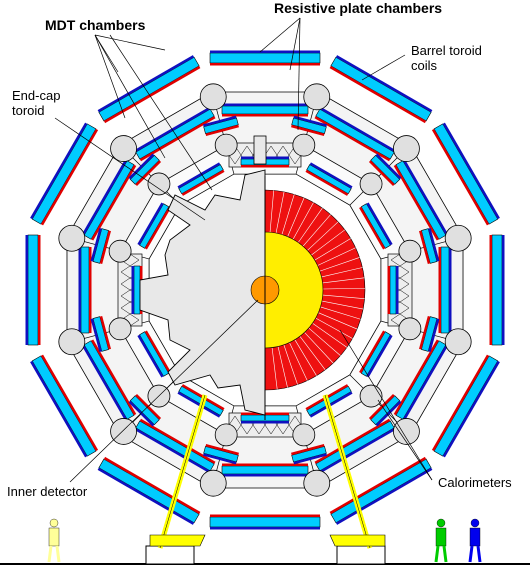 The width and height of the screenshot is (530, 566). I want to click on support-base-left, so click(177, 540).